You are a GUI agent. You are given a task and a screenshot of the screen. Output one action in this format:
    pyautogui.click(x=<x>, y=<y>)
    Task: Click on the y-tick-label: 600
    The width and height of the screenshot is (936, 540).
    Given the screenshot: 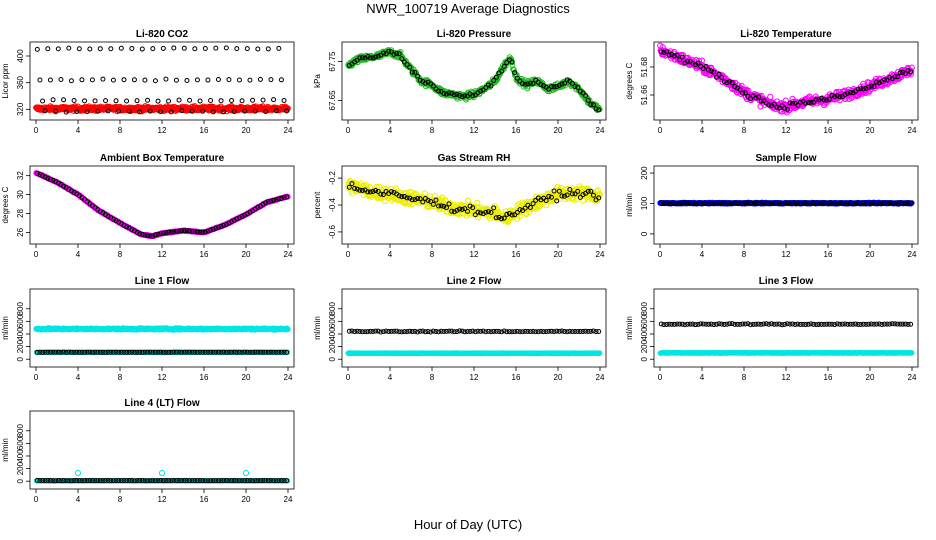 What is the action you would take?
    pyautogui.click(x=20, y=321)
    